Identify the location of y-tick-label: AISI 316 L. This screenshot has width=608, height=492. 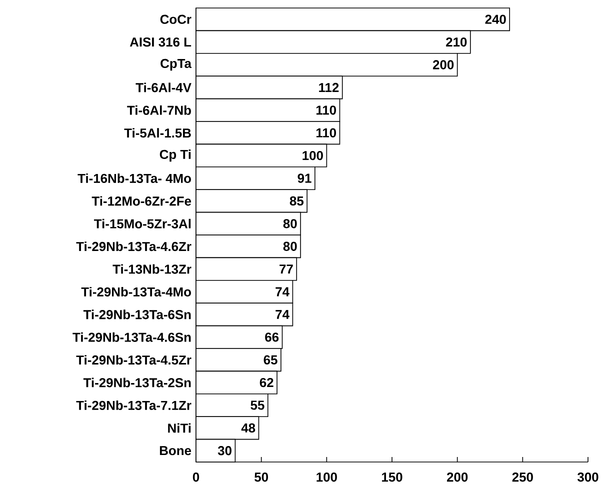
(161, 42).